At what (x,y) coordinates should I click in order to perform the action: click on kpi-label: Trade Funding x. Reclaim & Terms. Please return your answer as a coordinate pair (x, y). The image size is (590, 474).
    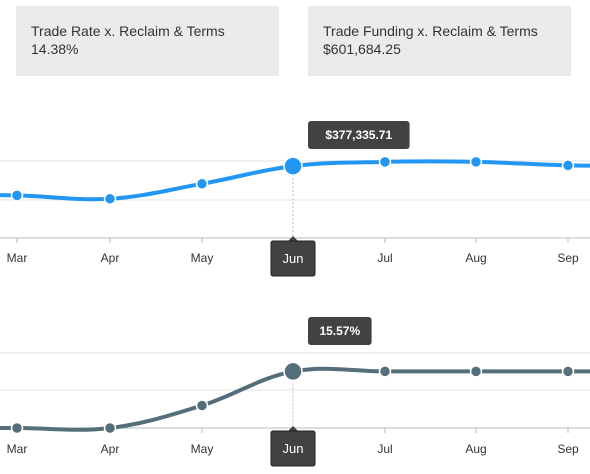
    Looking at the image, I should click on (430, 31).